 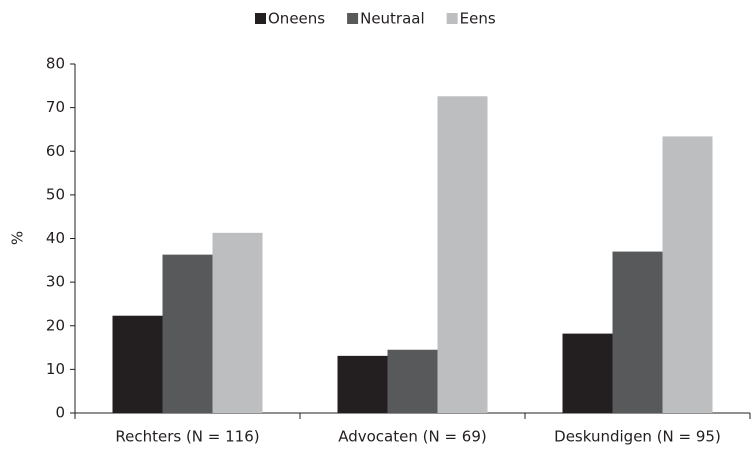 I want to click on y-tick-label: 60, so click(x=55, y=151).